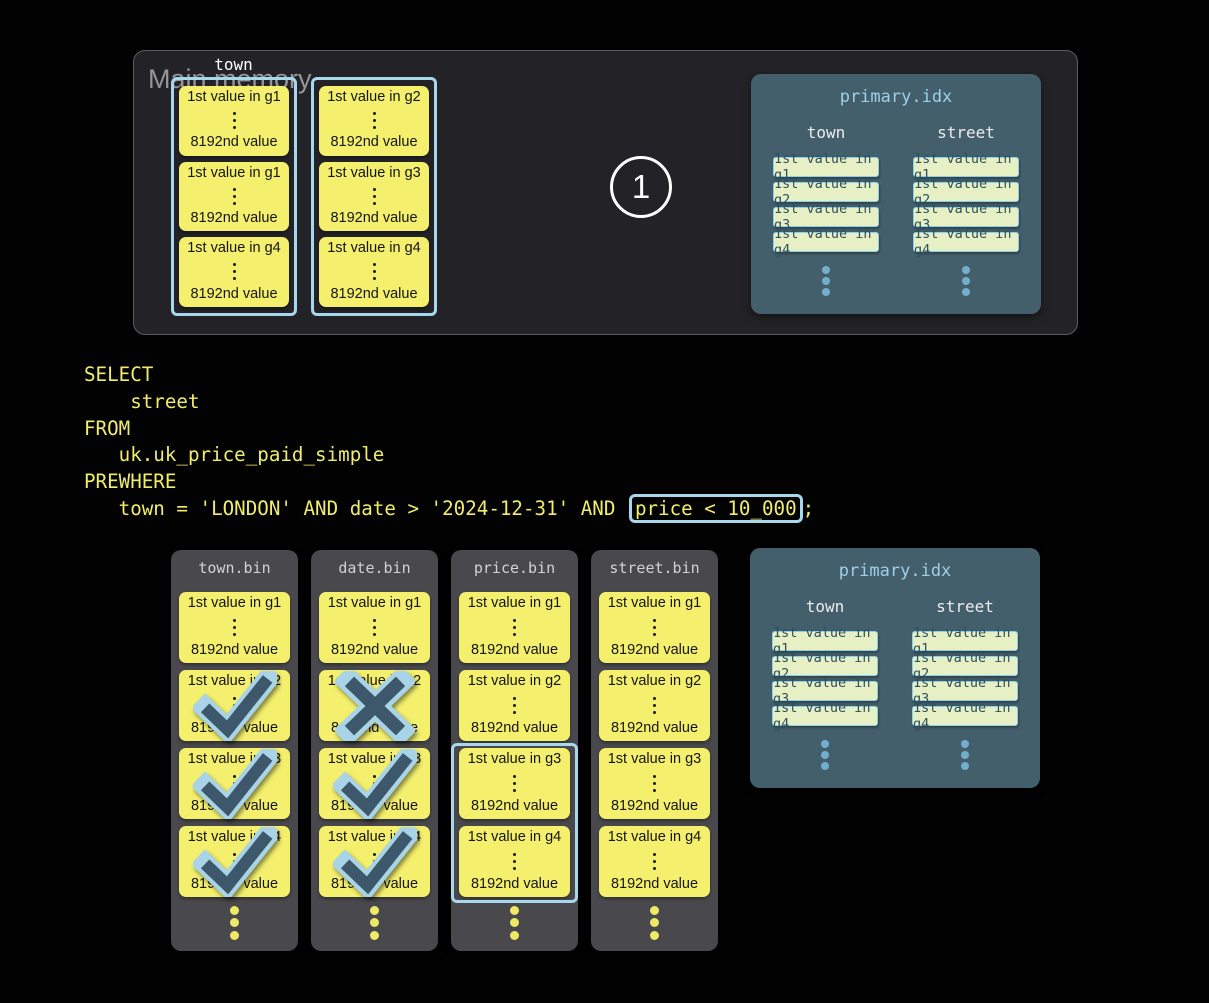  What do you see at coordinates (374, 568) in the screenshot?
I see `bin-title: date.bin` at bounding box center [374, 568].